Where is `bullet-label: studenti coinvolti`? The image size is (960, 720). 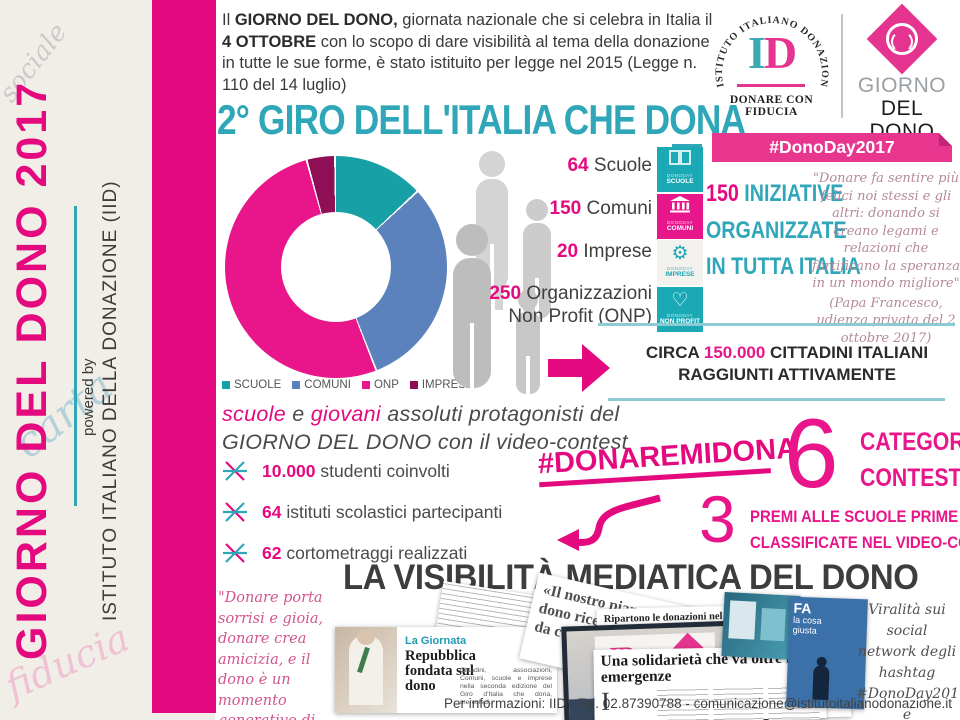 bullet-label: studenti coinvolti is located at coordinates (382, 471).